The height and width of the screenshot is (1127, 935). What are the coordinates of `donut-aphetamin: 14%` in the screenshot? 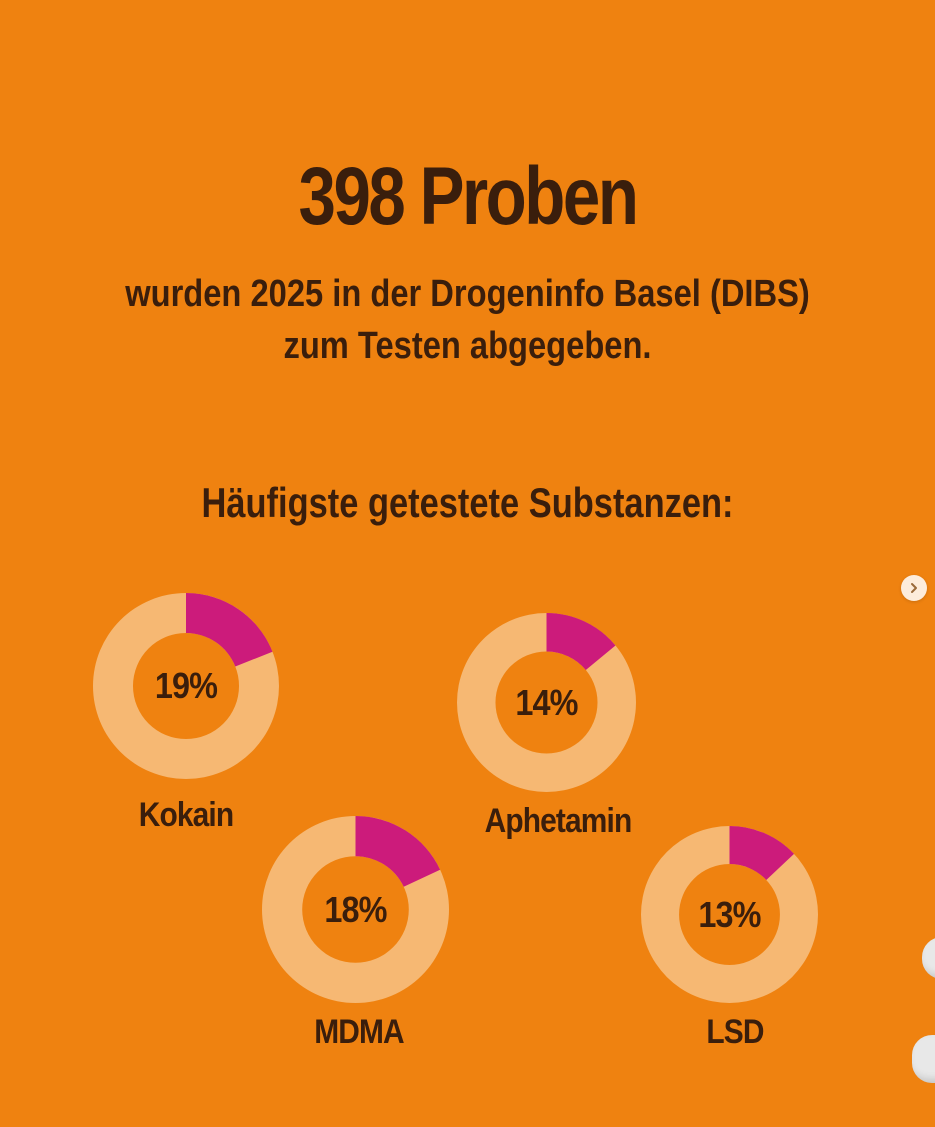 It's located at (546, 702).